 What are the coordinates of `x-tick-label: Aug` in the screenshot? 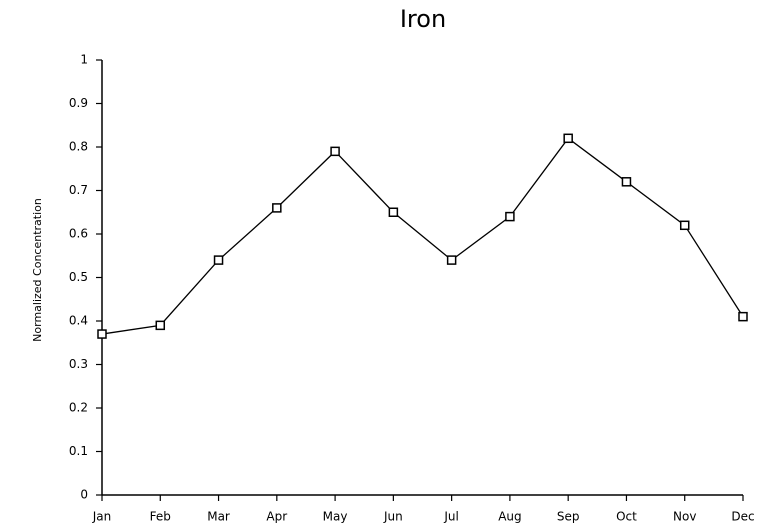 It's located at (509, 517).